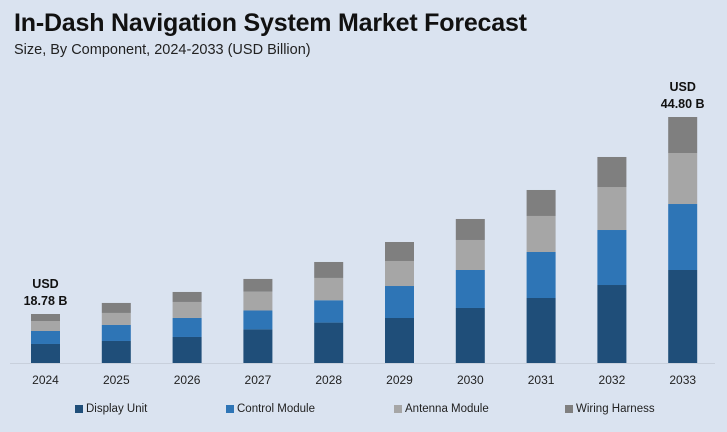 Image resolution: width=727 pixels, height=432 pixels. I want to click on bar-segment-2030-antenna-module, so click(470, 254).